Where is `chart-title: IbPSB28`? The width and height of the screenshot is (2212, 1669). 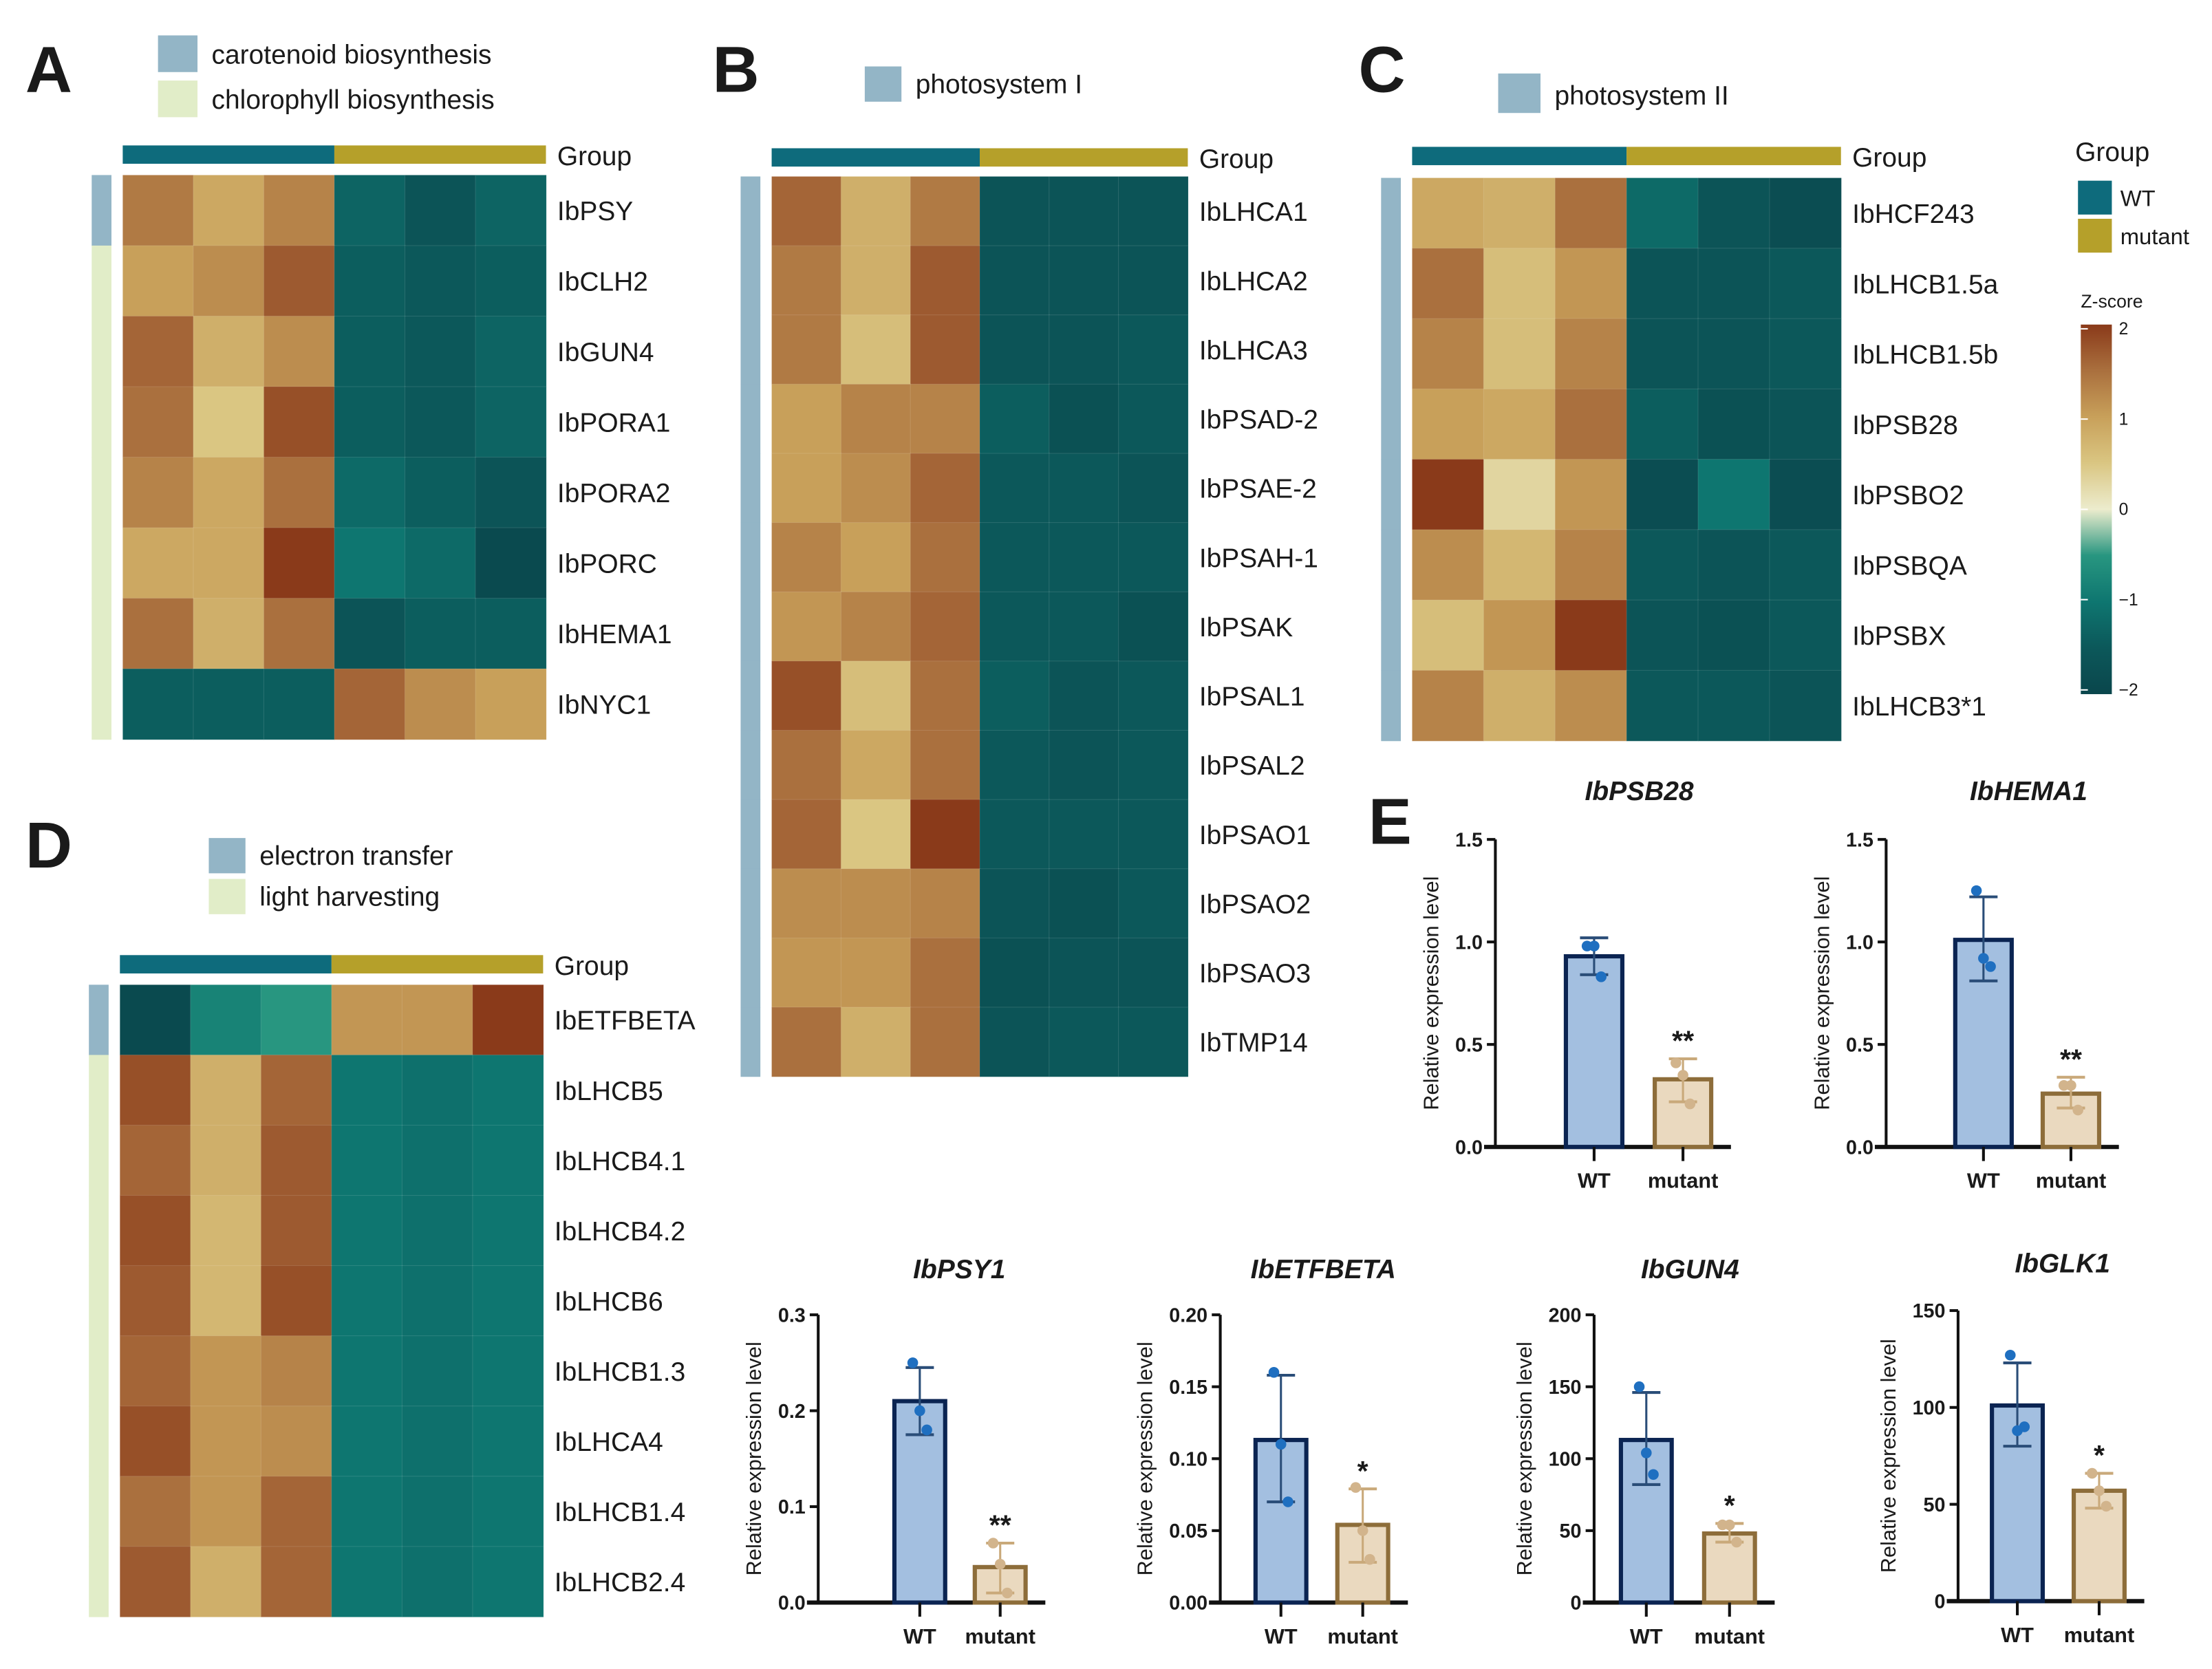
chart-title: IbPSB28 is located at coordinates (1639, 791).